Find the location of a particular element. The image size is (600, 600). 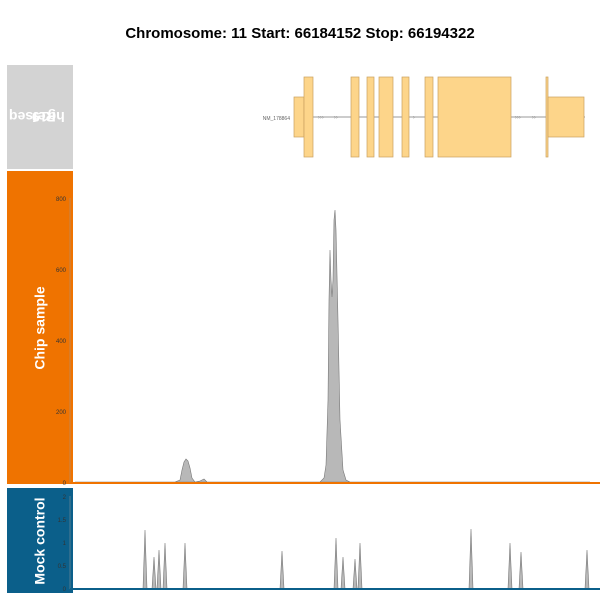

svg-text: 400 is located at coordinates (61, 342).